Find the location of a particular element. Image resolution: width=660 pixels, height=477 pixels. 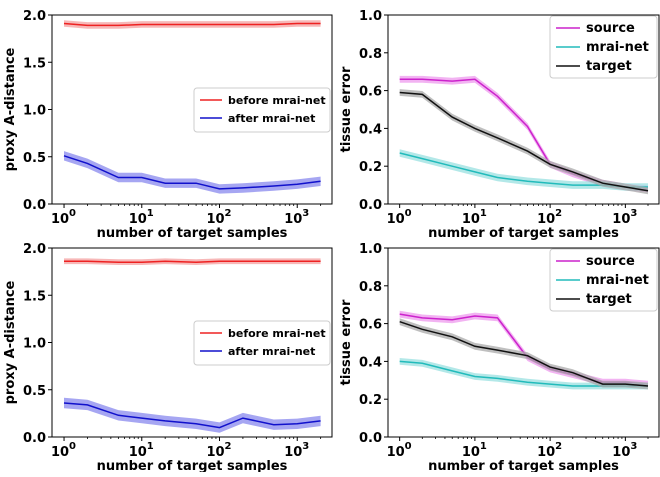

y-tick-label: 0.5 is located at coordinates (34, 391).